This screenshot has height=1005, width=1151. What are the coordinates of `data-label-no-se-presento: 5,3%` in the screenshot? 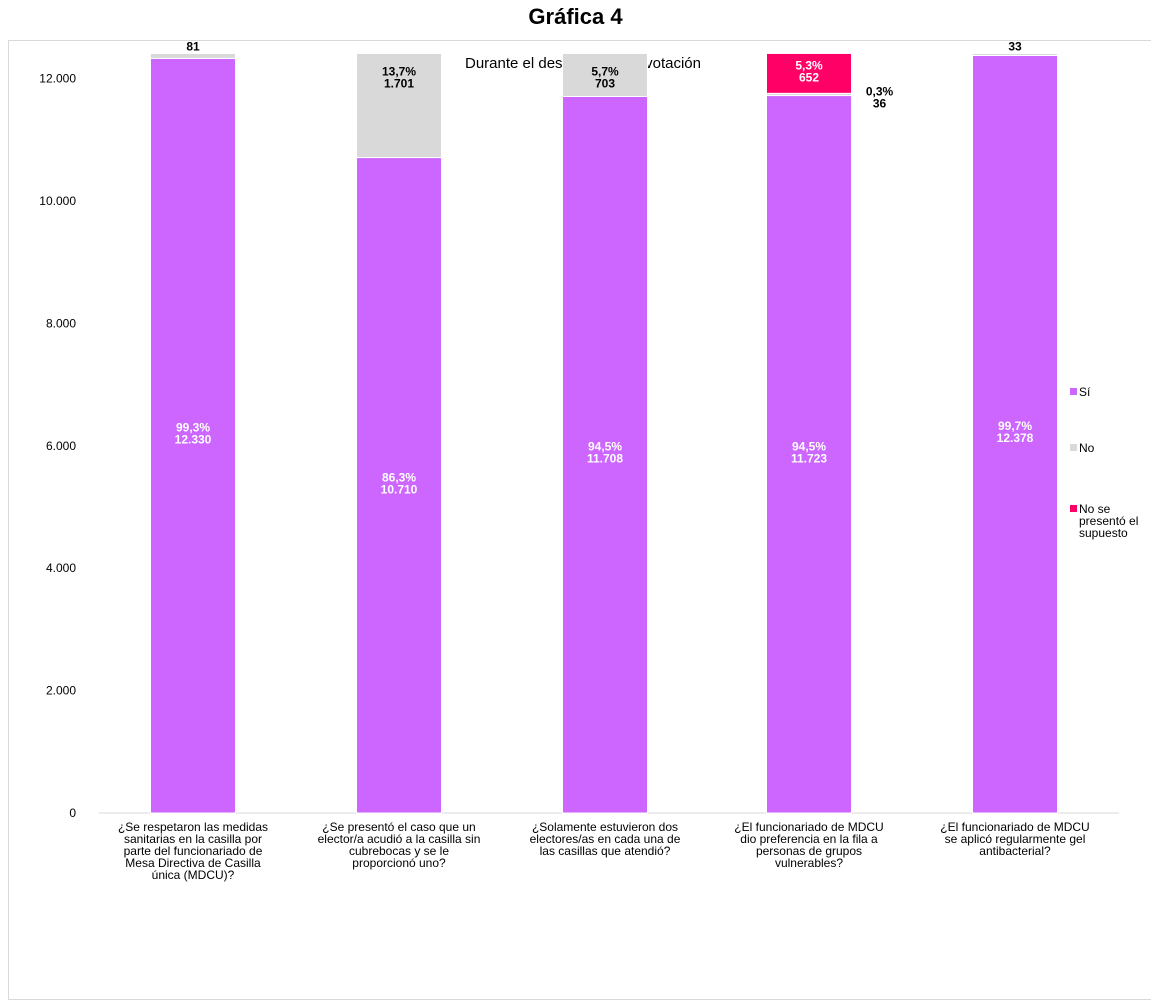 It's located at (809, 65).